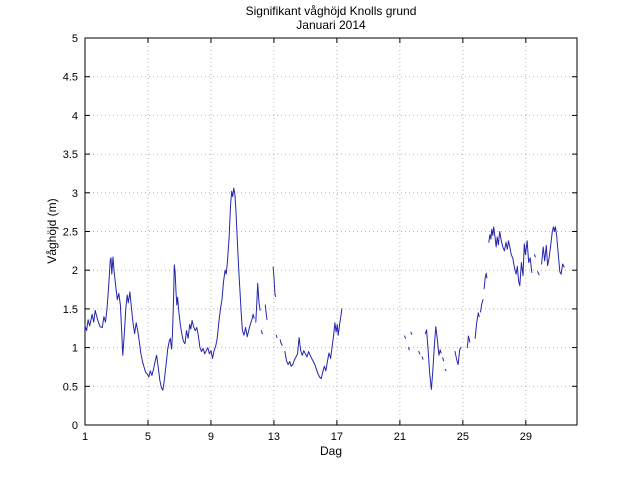 The width and height of the screenshot is (640, 480). Describe the element at coordinates (337, 437) in the screenshot. I see `x-tick-label: 17` at that location.